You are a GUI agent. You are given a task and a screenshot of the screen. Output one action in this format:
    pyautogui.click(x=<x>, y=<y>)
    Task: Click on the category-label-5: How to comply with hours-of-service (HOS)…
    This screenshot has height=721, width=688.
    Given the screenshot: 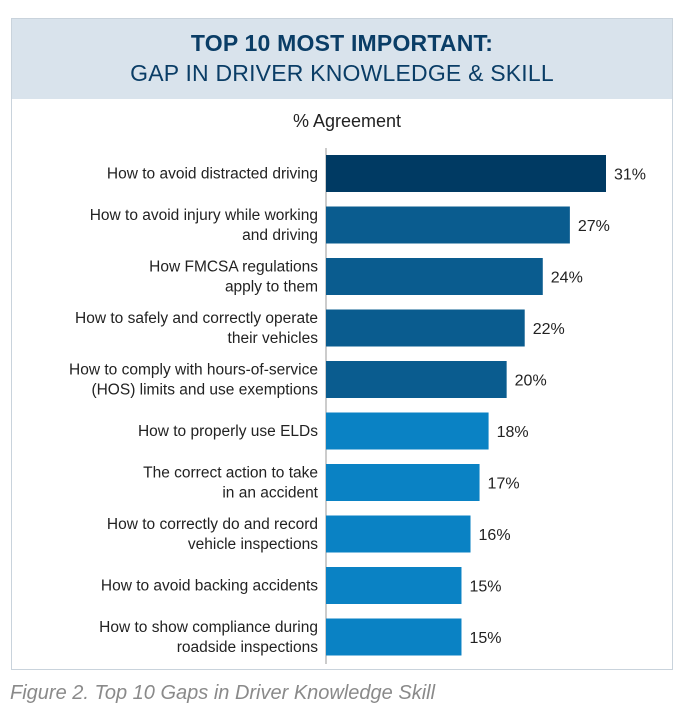 What is the action you would take?
    pyautogui.click(x=193, y=380)
    